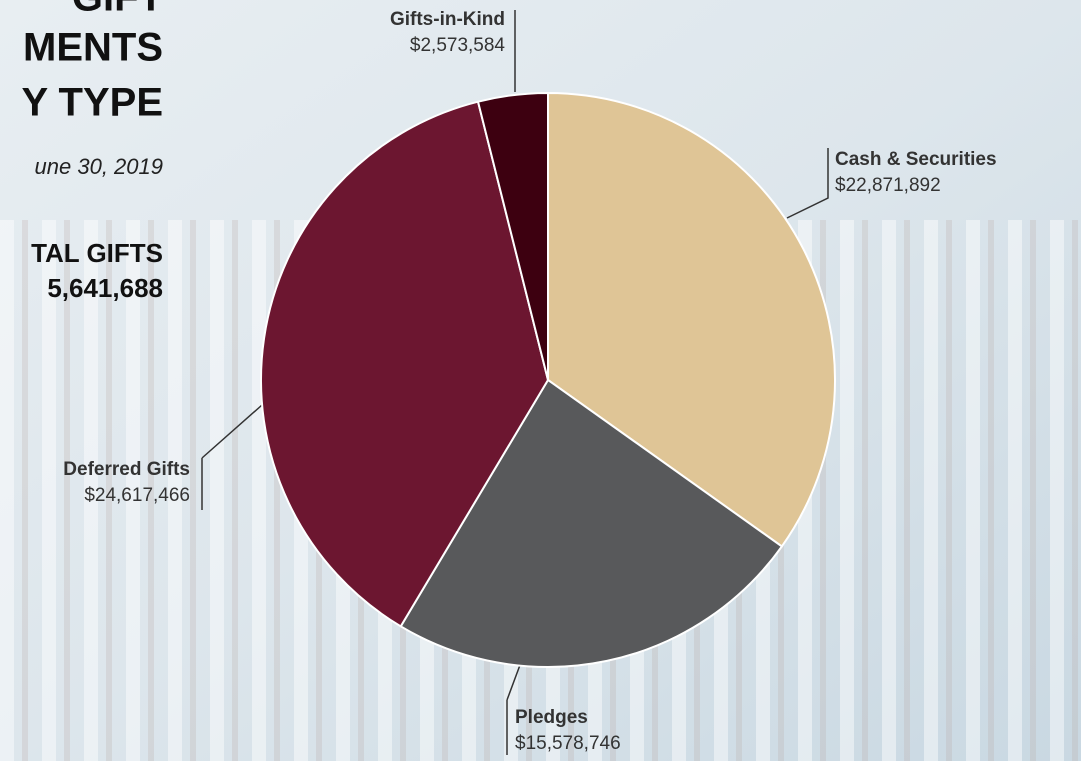 The width and height of the screenshot is (1081, 761). What do you see at coordinates (458, 45) in the screenshot?
I see `slice-value: $2,573,584` at bounding box center [458, 45].